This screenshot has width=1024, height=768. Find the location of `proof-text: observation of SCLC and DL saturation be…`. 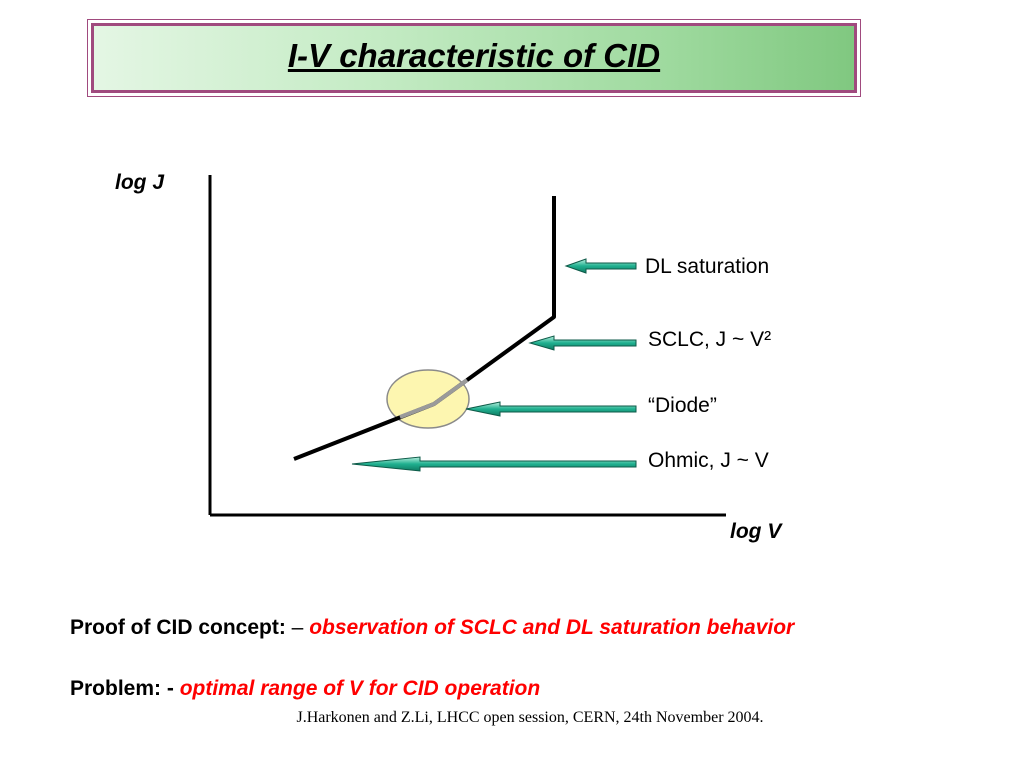

proof-text: observation of SCLC and DL saturation be… is located at coordinates (552, 627).